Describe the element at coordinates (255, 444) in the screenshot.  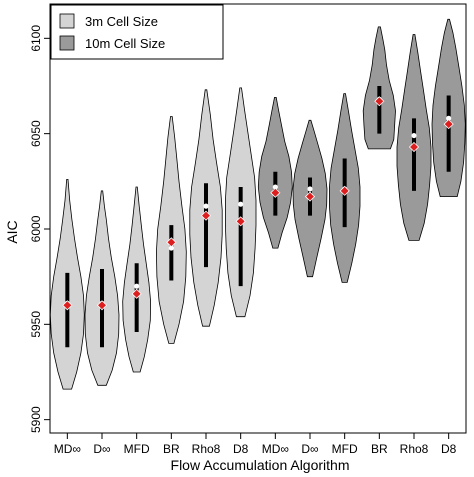
I see `x-axis: MD∞ D∞ MFD BR Rho8 D8 MD∞ D∞ MFD BR Rho8 D8` at that location.